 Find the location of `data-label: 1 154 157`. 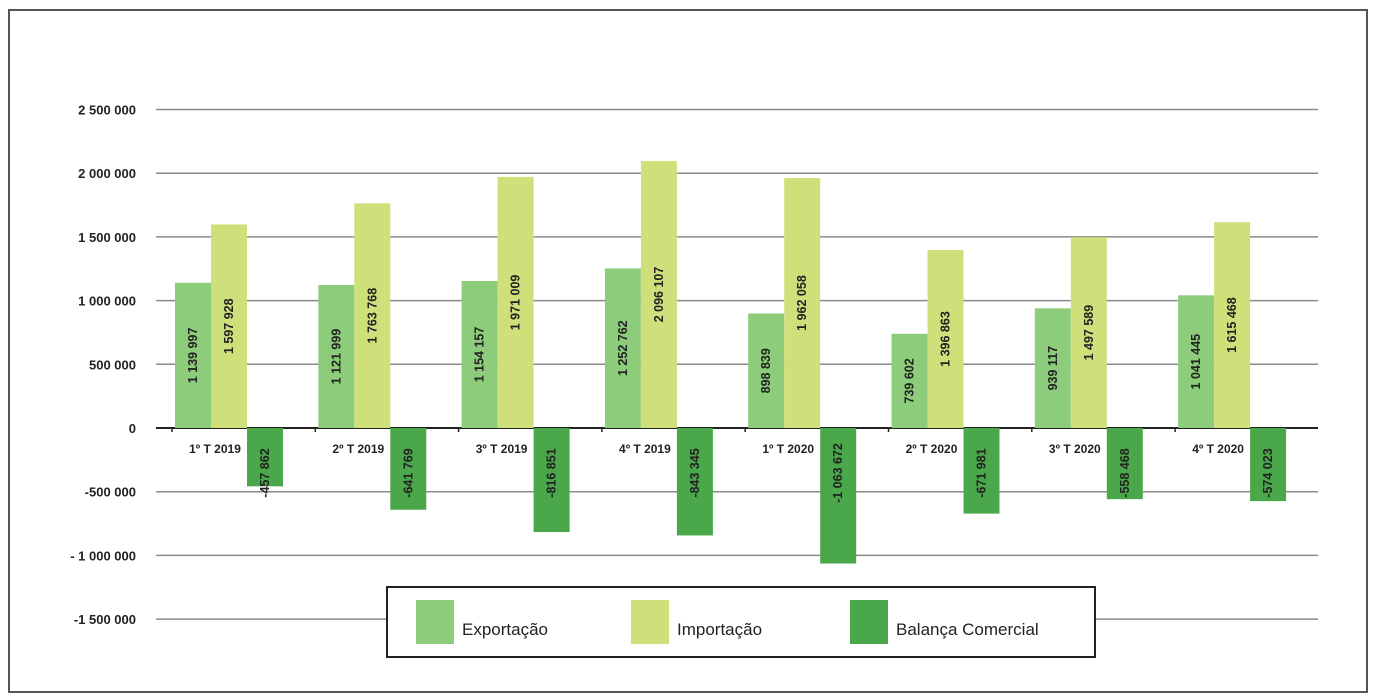

data-label: 1 154 157 is located at coordinates (480, 355).